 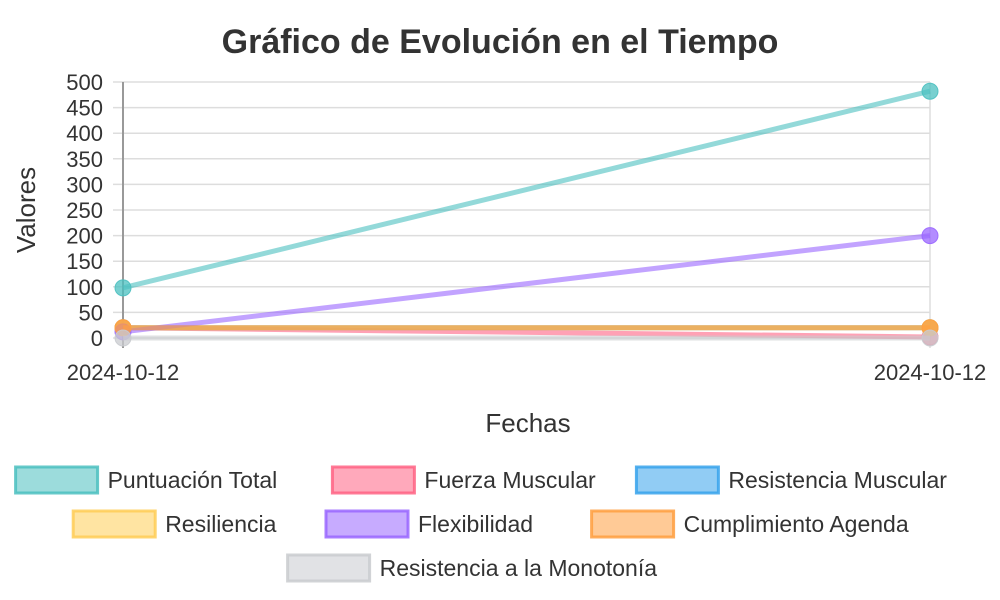 What do you see at coordinates (91, 312) in the screenshot?
I see `y-tick-label: 50` at bounding box center [91, 312].